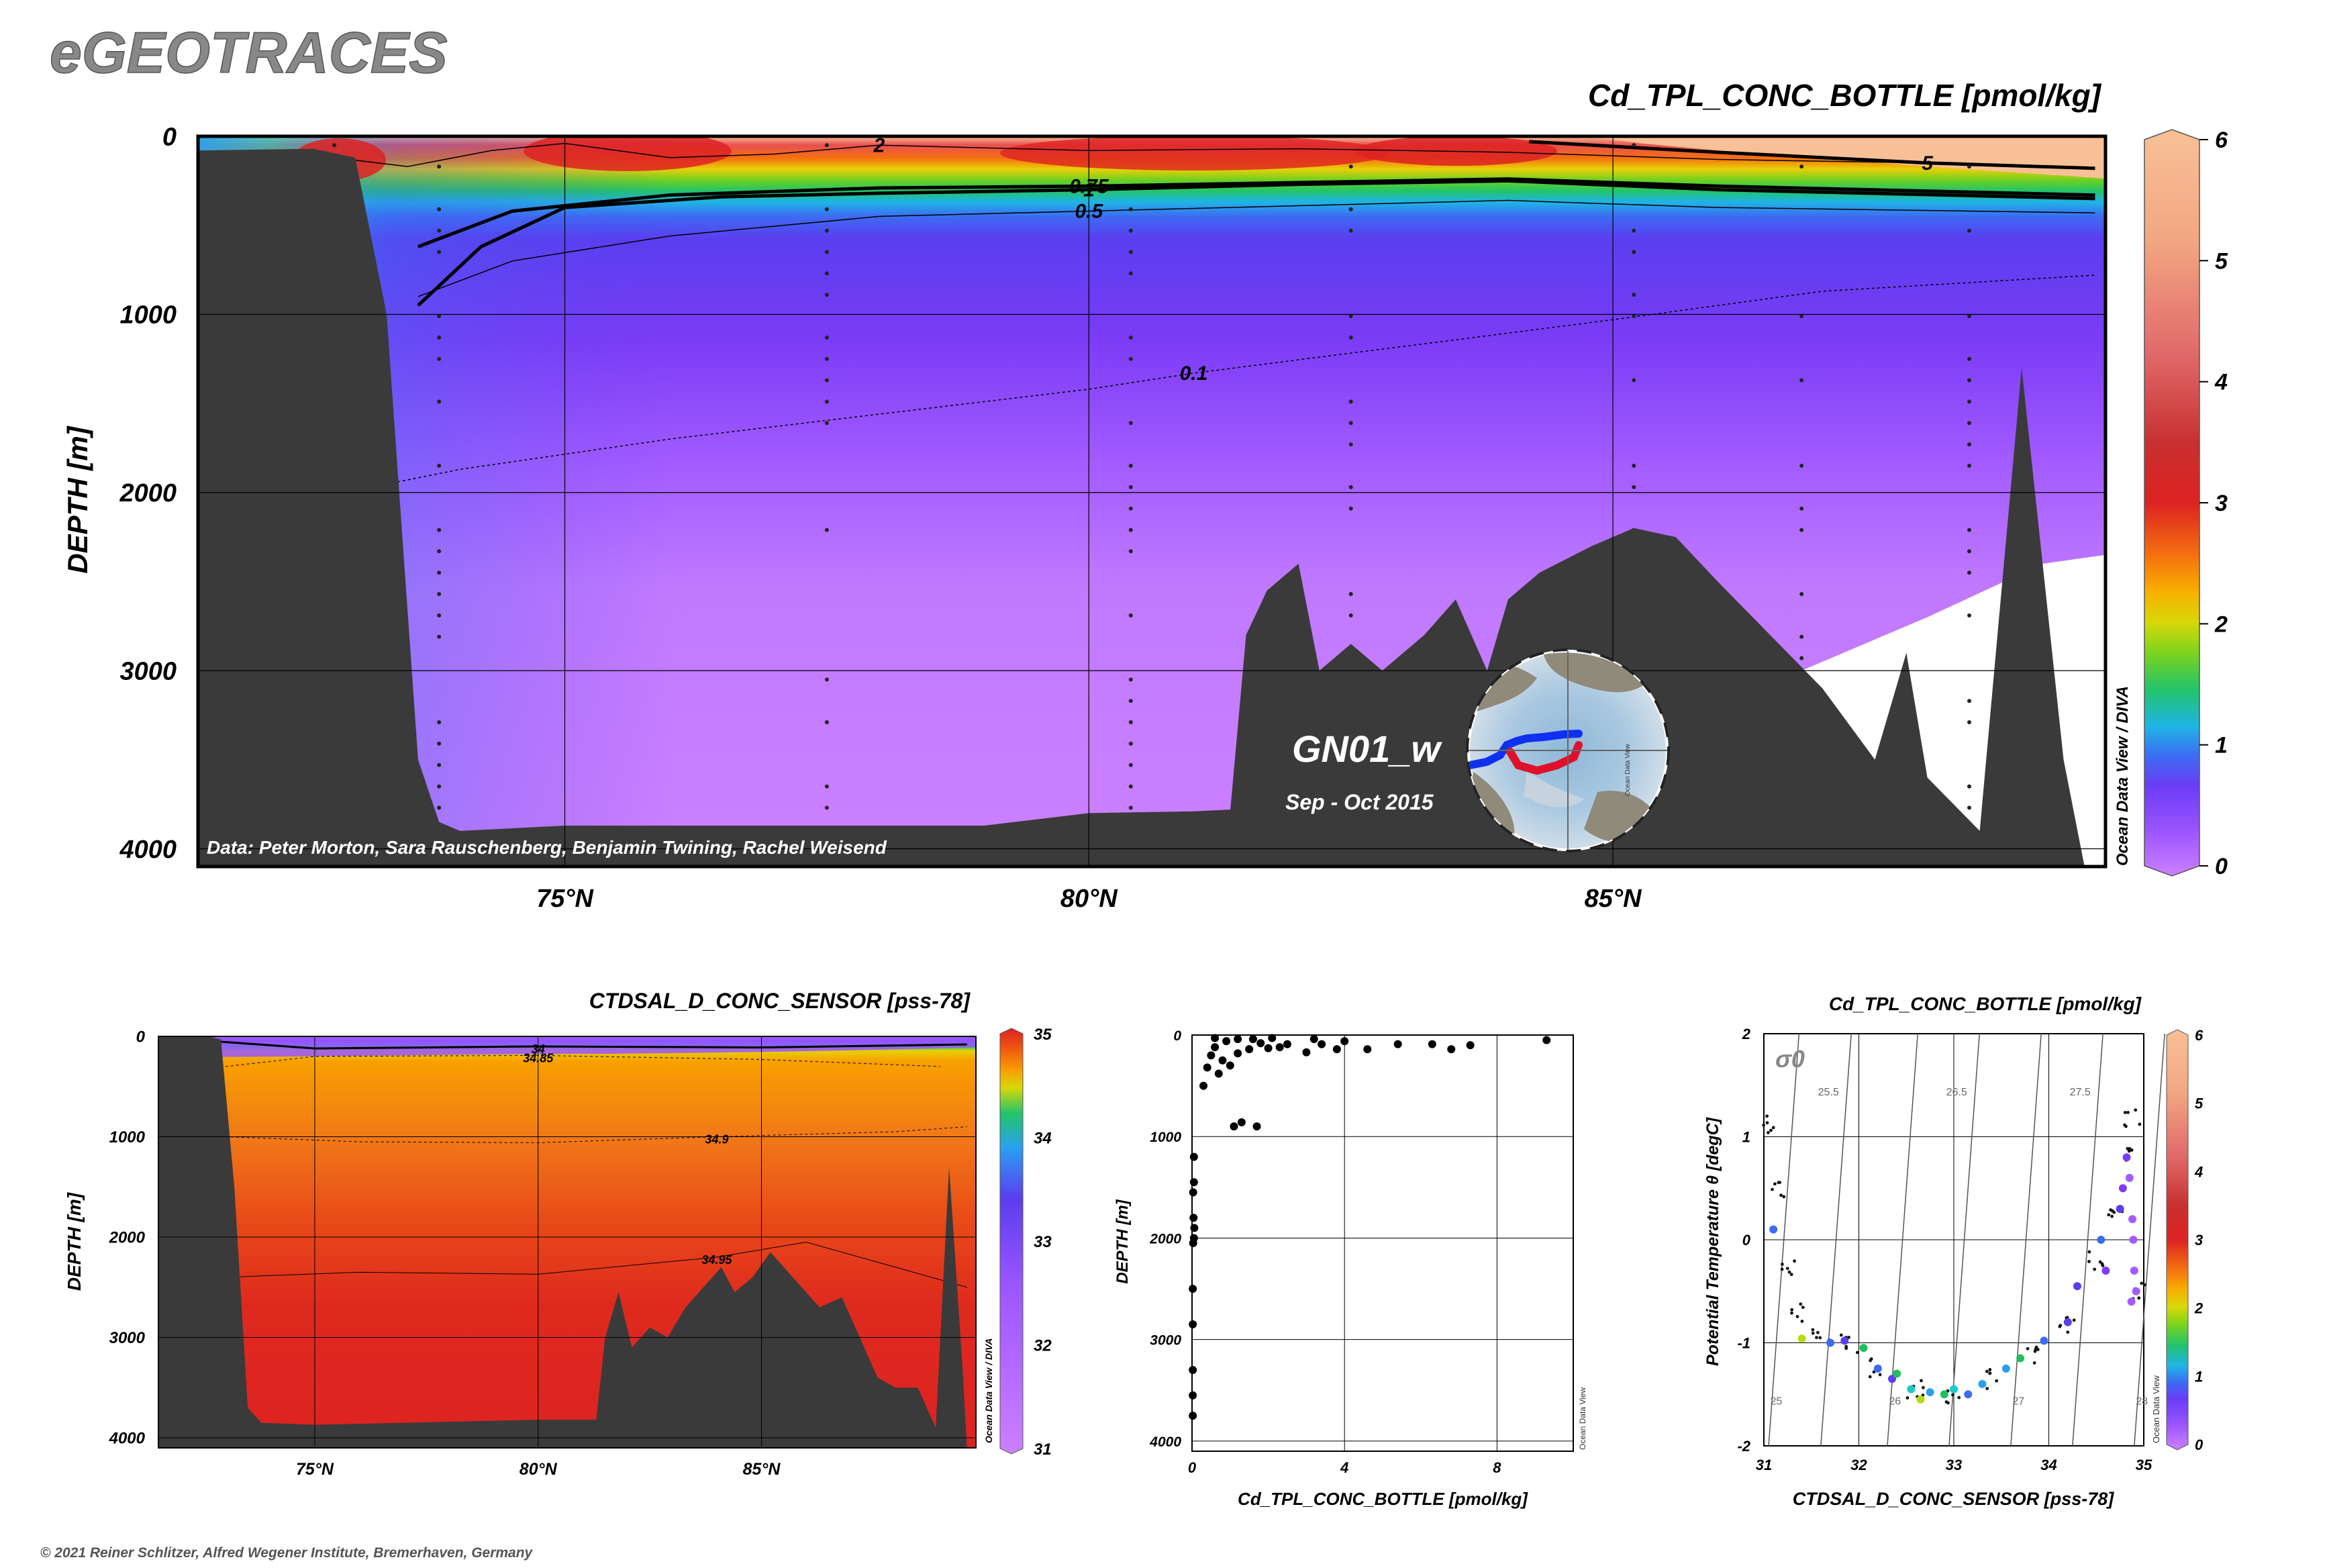 Image resolution: width=2327 pixels, height=1568 pixels. What do you see at coordinates (716, 1140) in the screenshot?
I see `contour-label: 34.9` at bounding box center [716, 1140].